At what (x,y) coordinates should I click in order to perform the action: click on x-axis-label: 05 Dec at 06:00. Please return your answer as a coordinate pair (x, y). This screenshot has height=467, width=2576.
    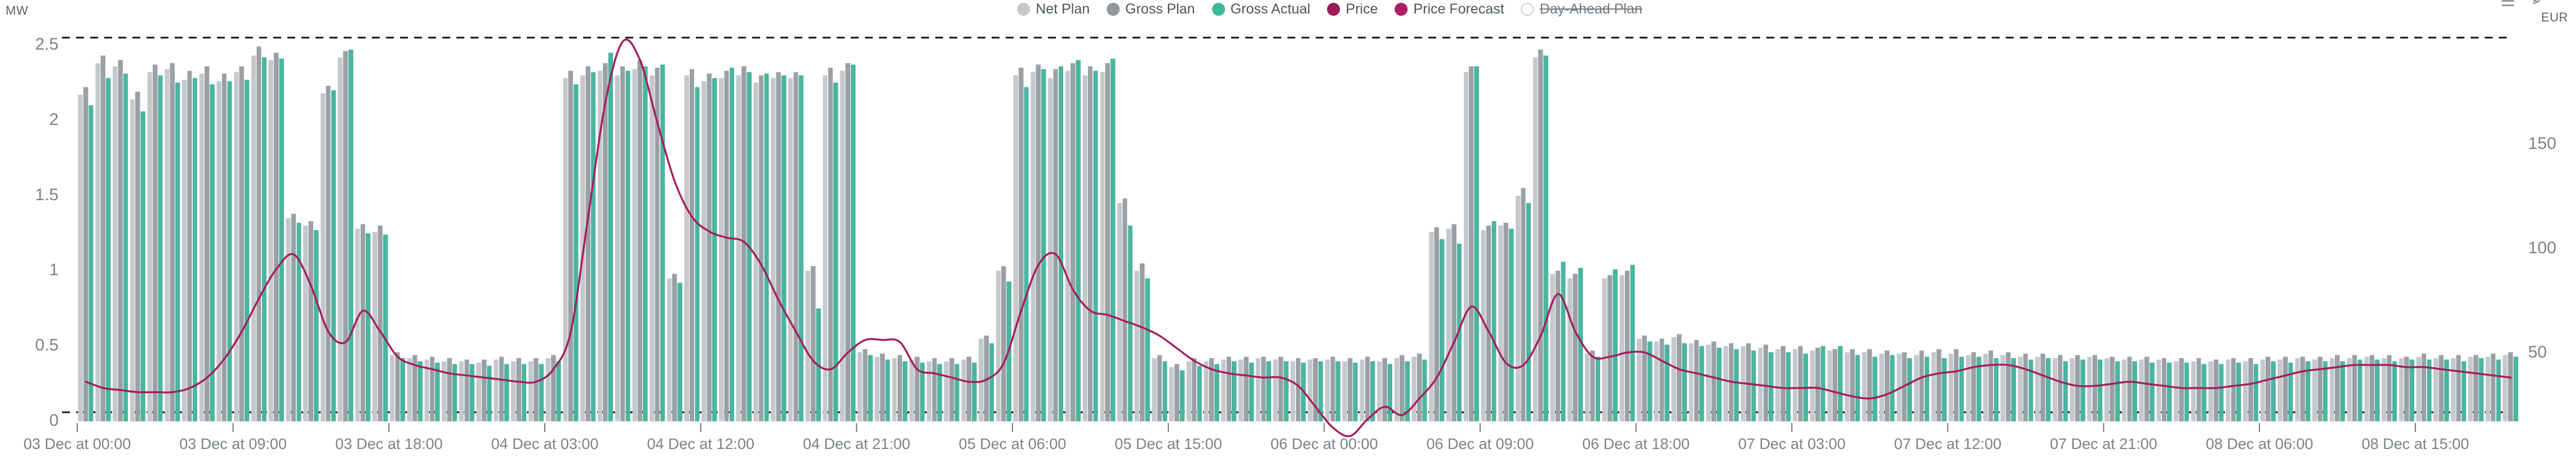
    Looking at the image, I should click on (1013, 443).